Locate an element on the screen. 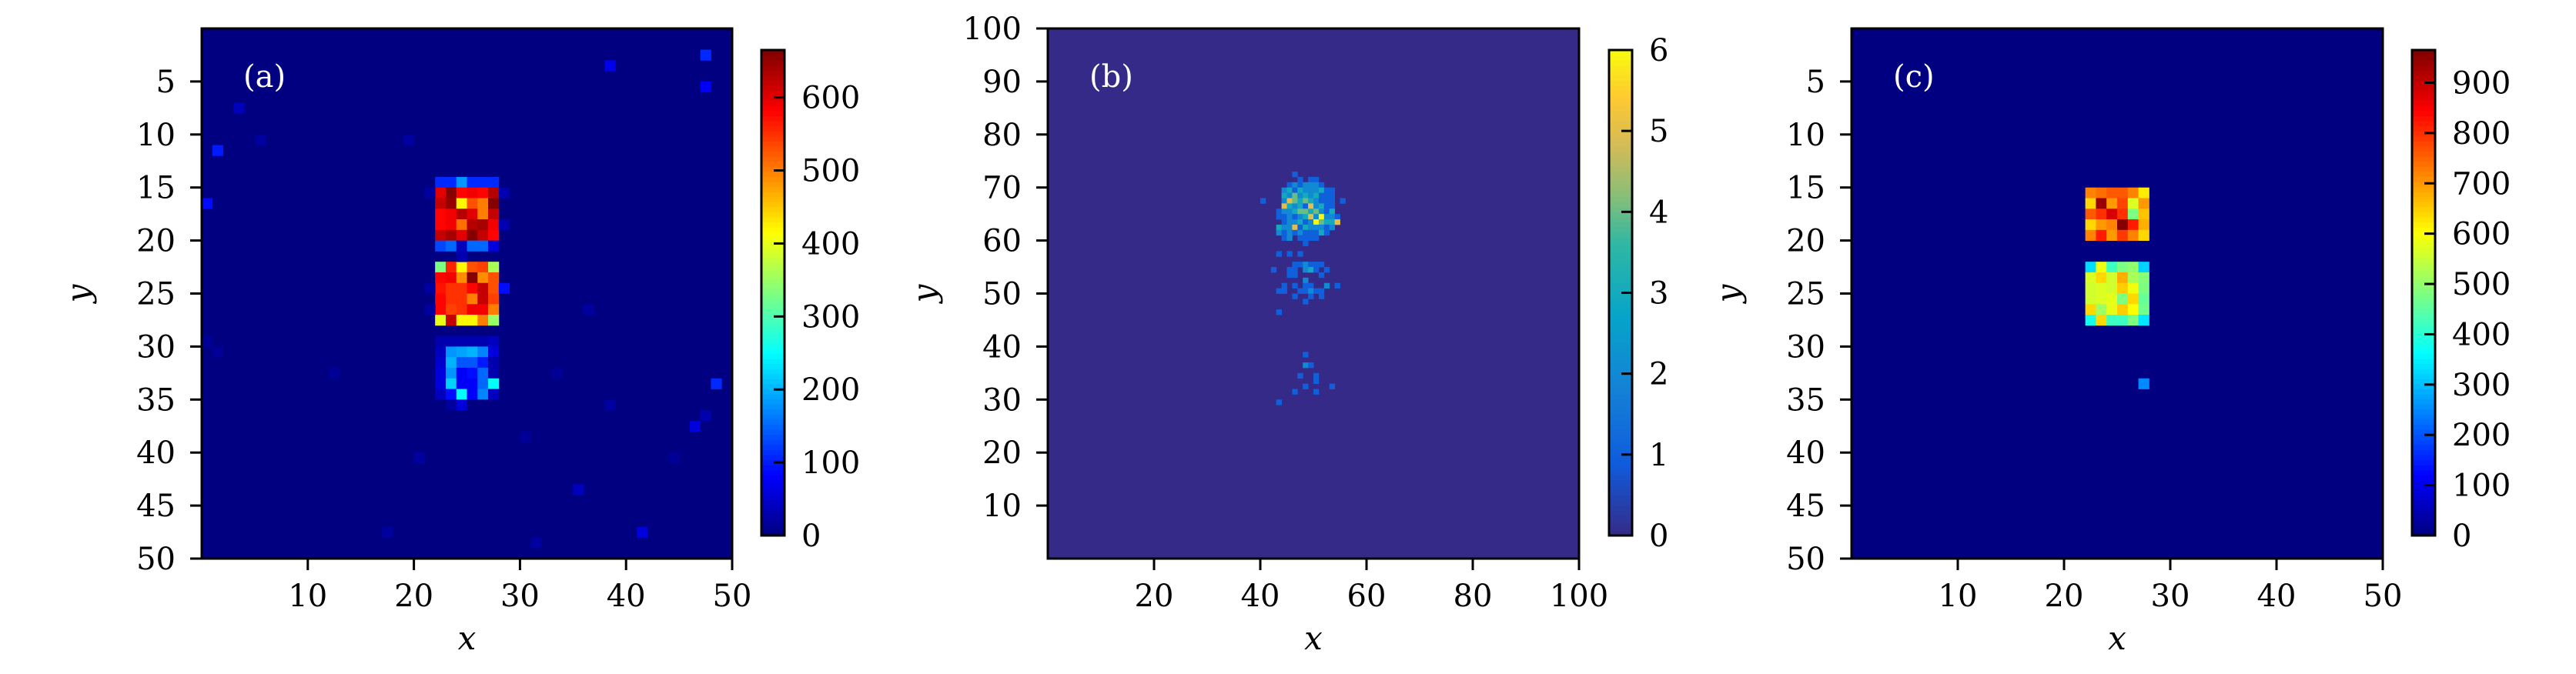 Image resolution: width=2576 pixels, height=674 pixels. x-axis-label: x is located at coordinates (1313, 638).